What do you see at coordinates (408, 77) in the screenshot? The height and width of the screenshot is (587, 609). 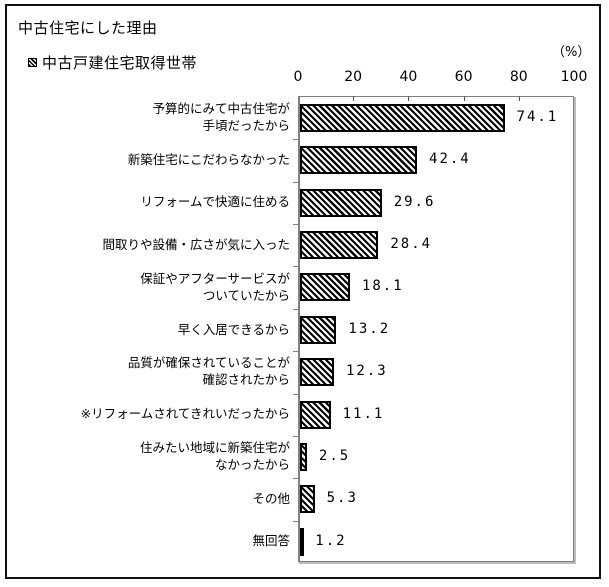 I see `x-tick-label: 40` at bounding box center [408, 77].